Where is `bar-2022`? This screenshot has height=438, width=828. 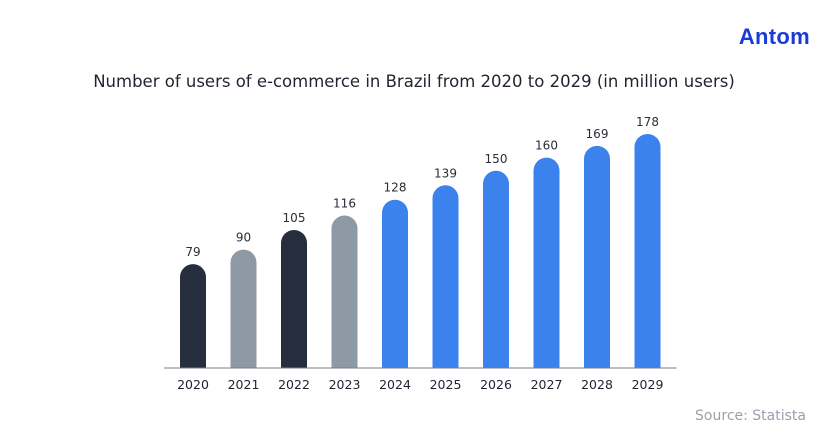
bar-2022 is located at coordinates (294, 298).